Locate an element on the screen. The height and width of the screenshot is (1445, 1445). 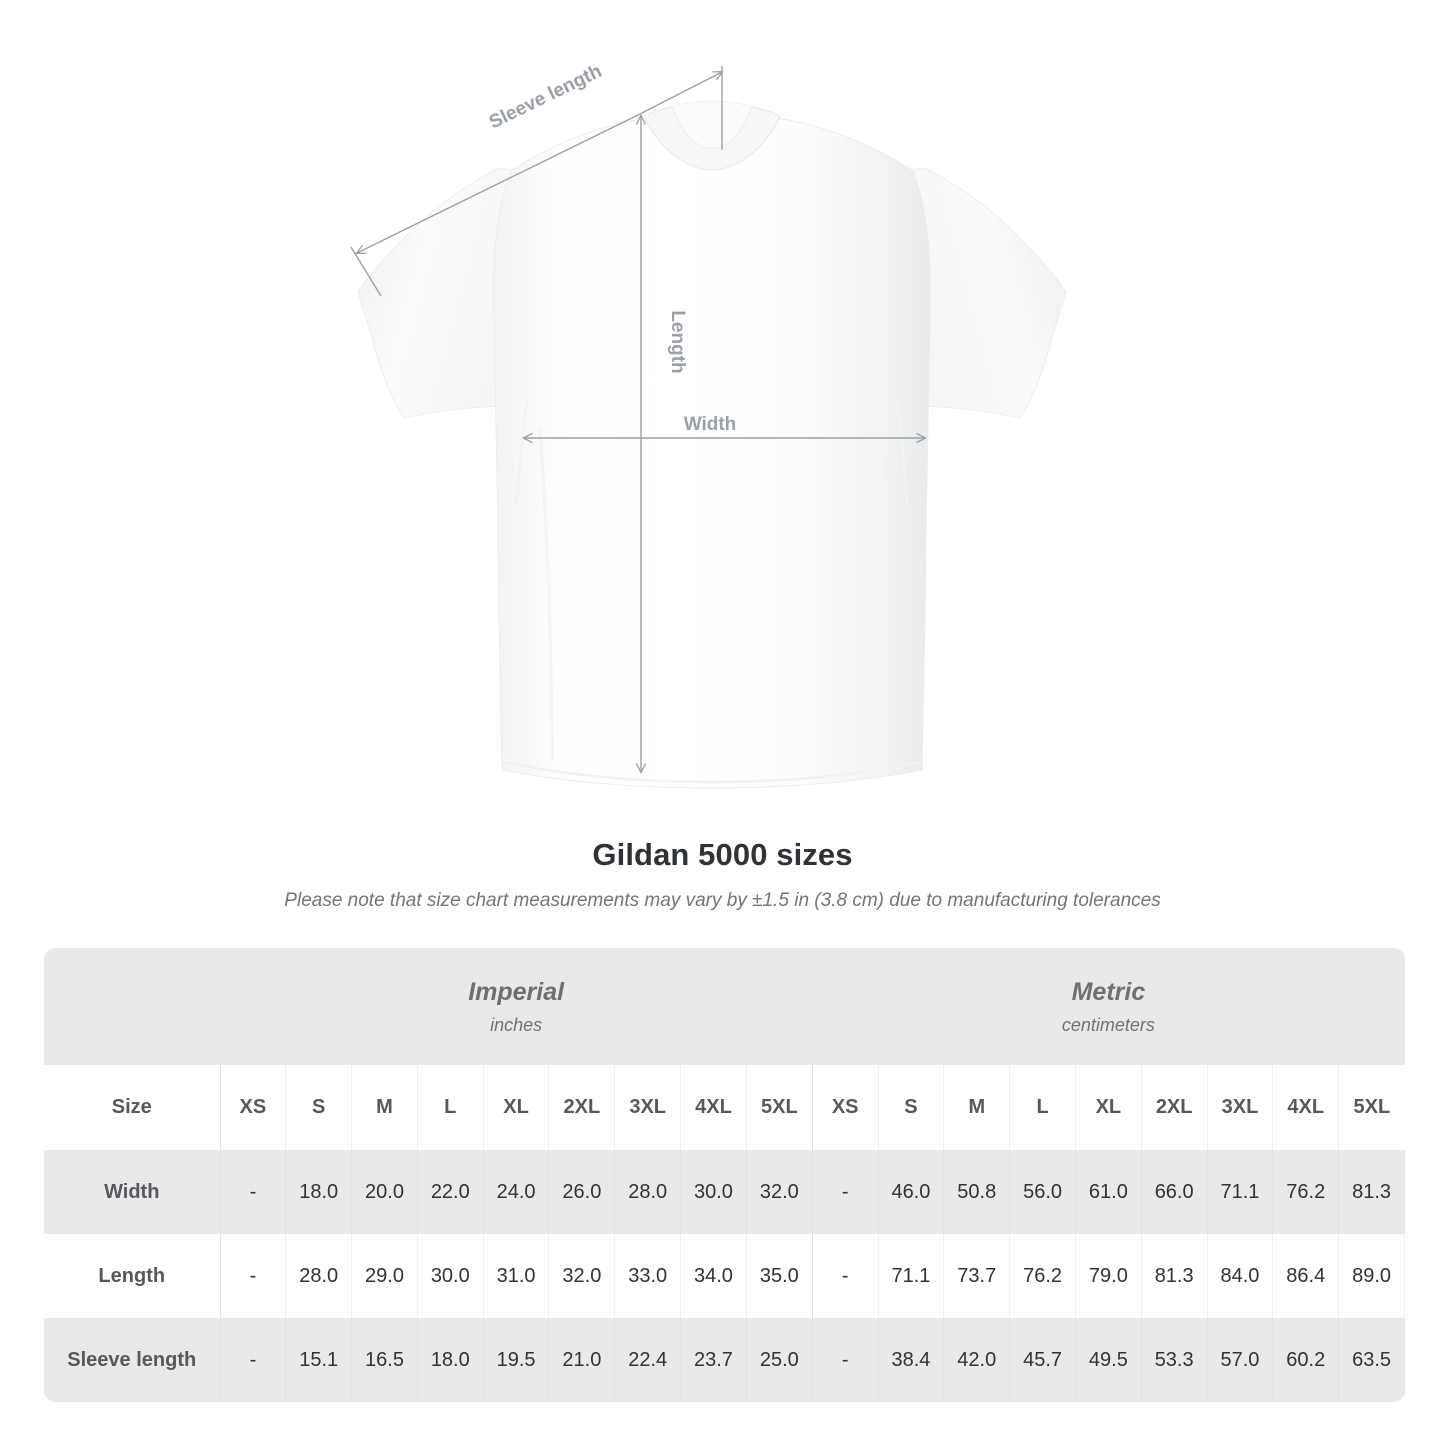
cell-length-metric-2xl: 81.3 is located at coordinates (1174, 1276).